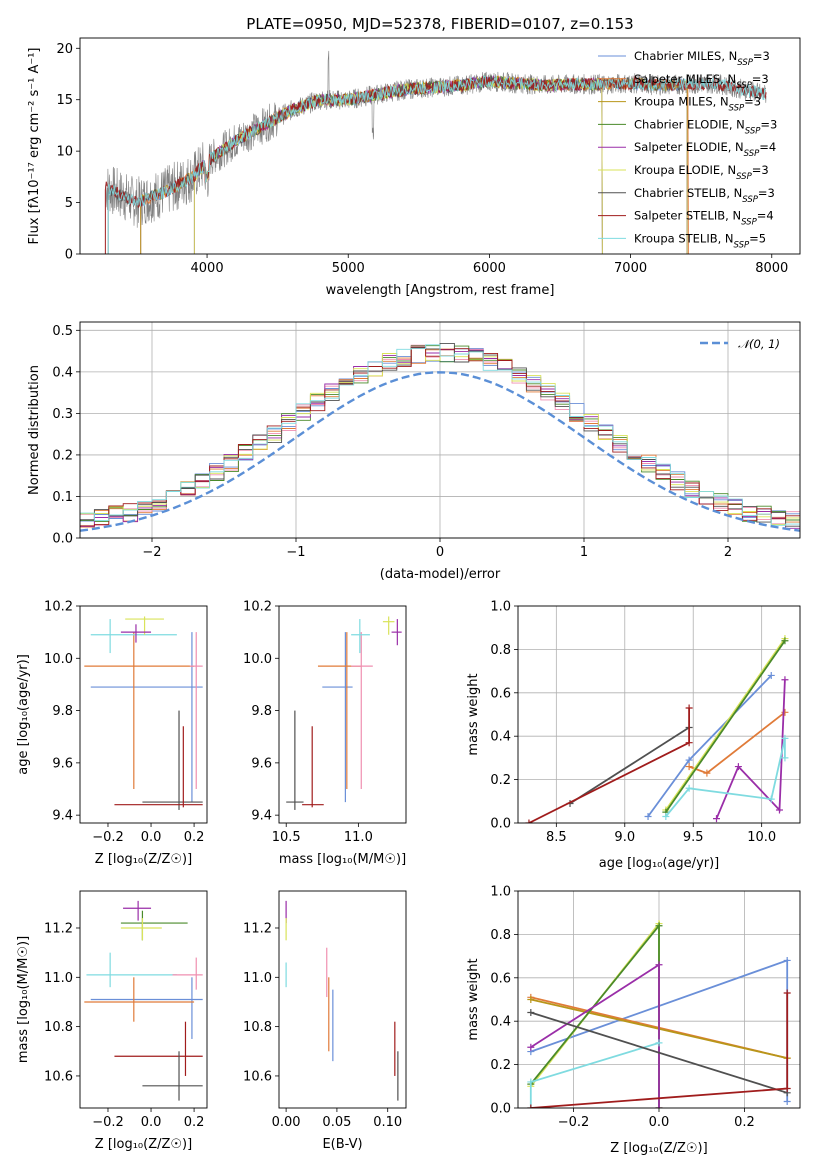 The width and height of the screenshot is (819, 1170). I want to click on age_vs_Z-plot, so click(143, 713).